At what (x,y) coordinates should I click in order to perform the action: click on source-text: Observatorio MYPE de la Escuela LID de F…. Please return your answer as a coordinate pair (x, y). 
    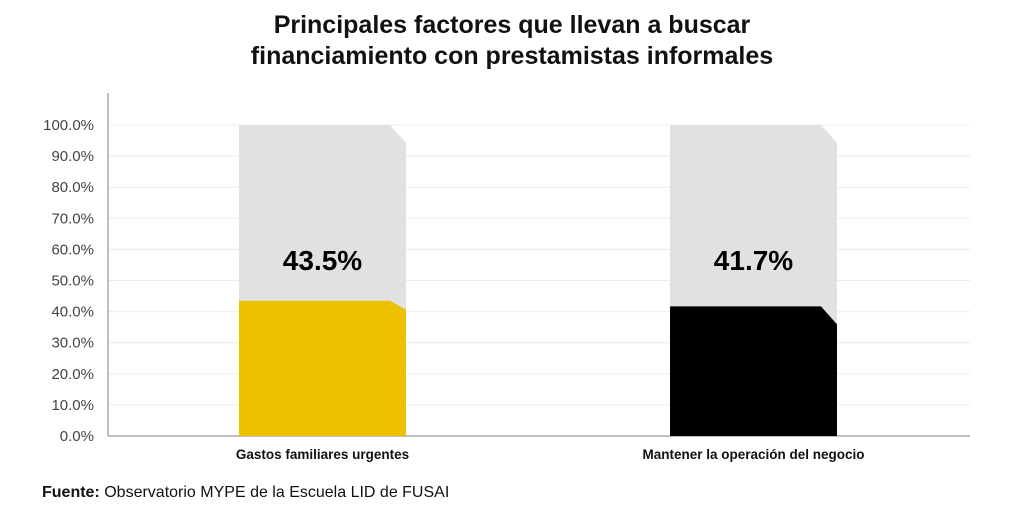
    Looking at the image, I should click on (277, 492).